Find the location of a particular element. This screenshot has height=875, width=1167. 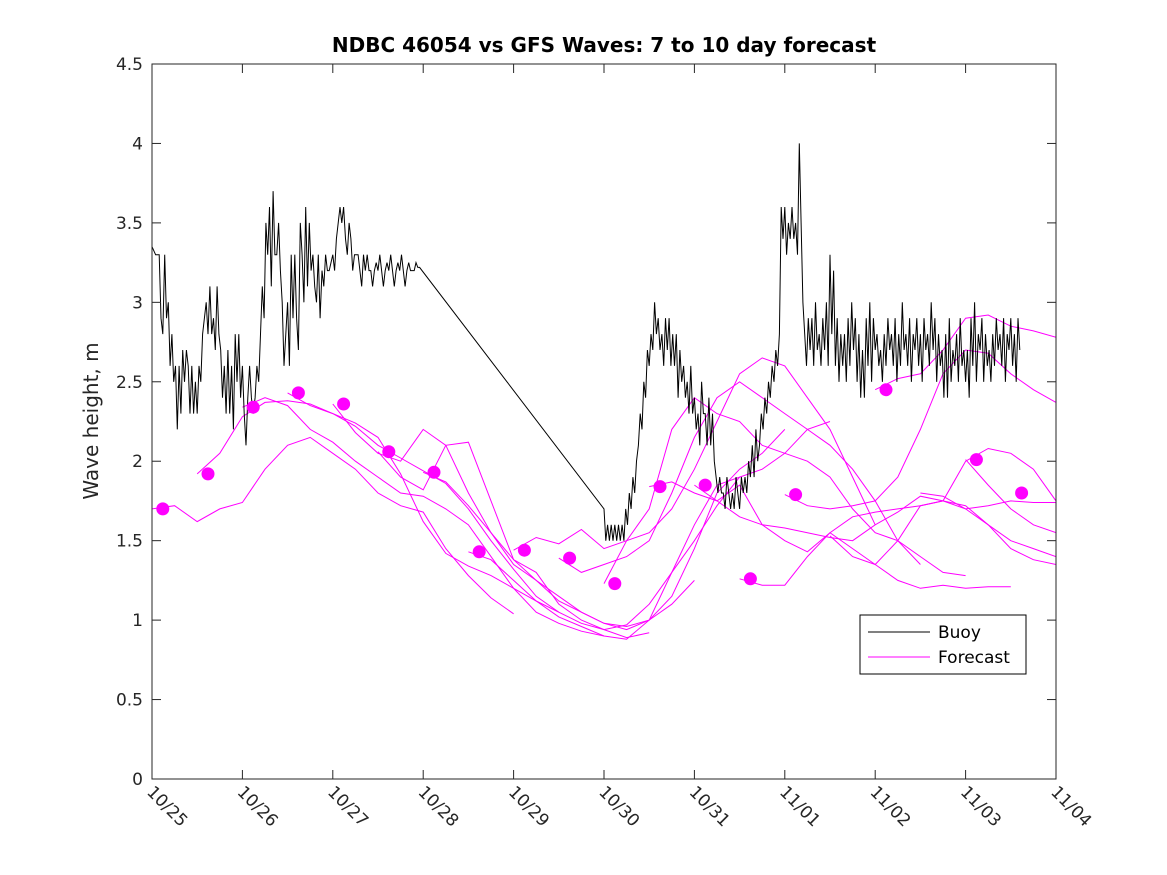

legend: Buoy Forecast is located at coordinates (943, 644).